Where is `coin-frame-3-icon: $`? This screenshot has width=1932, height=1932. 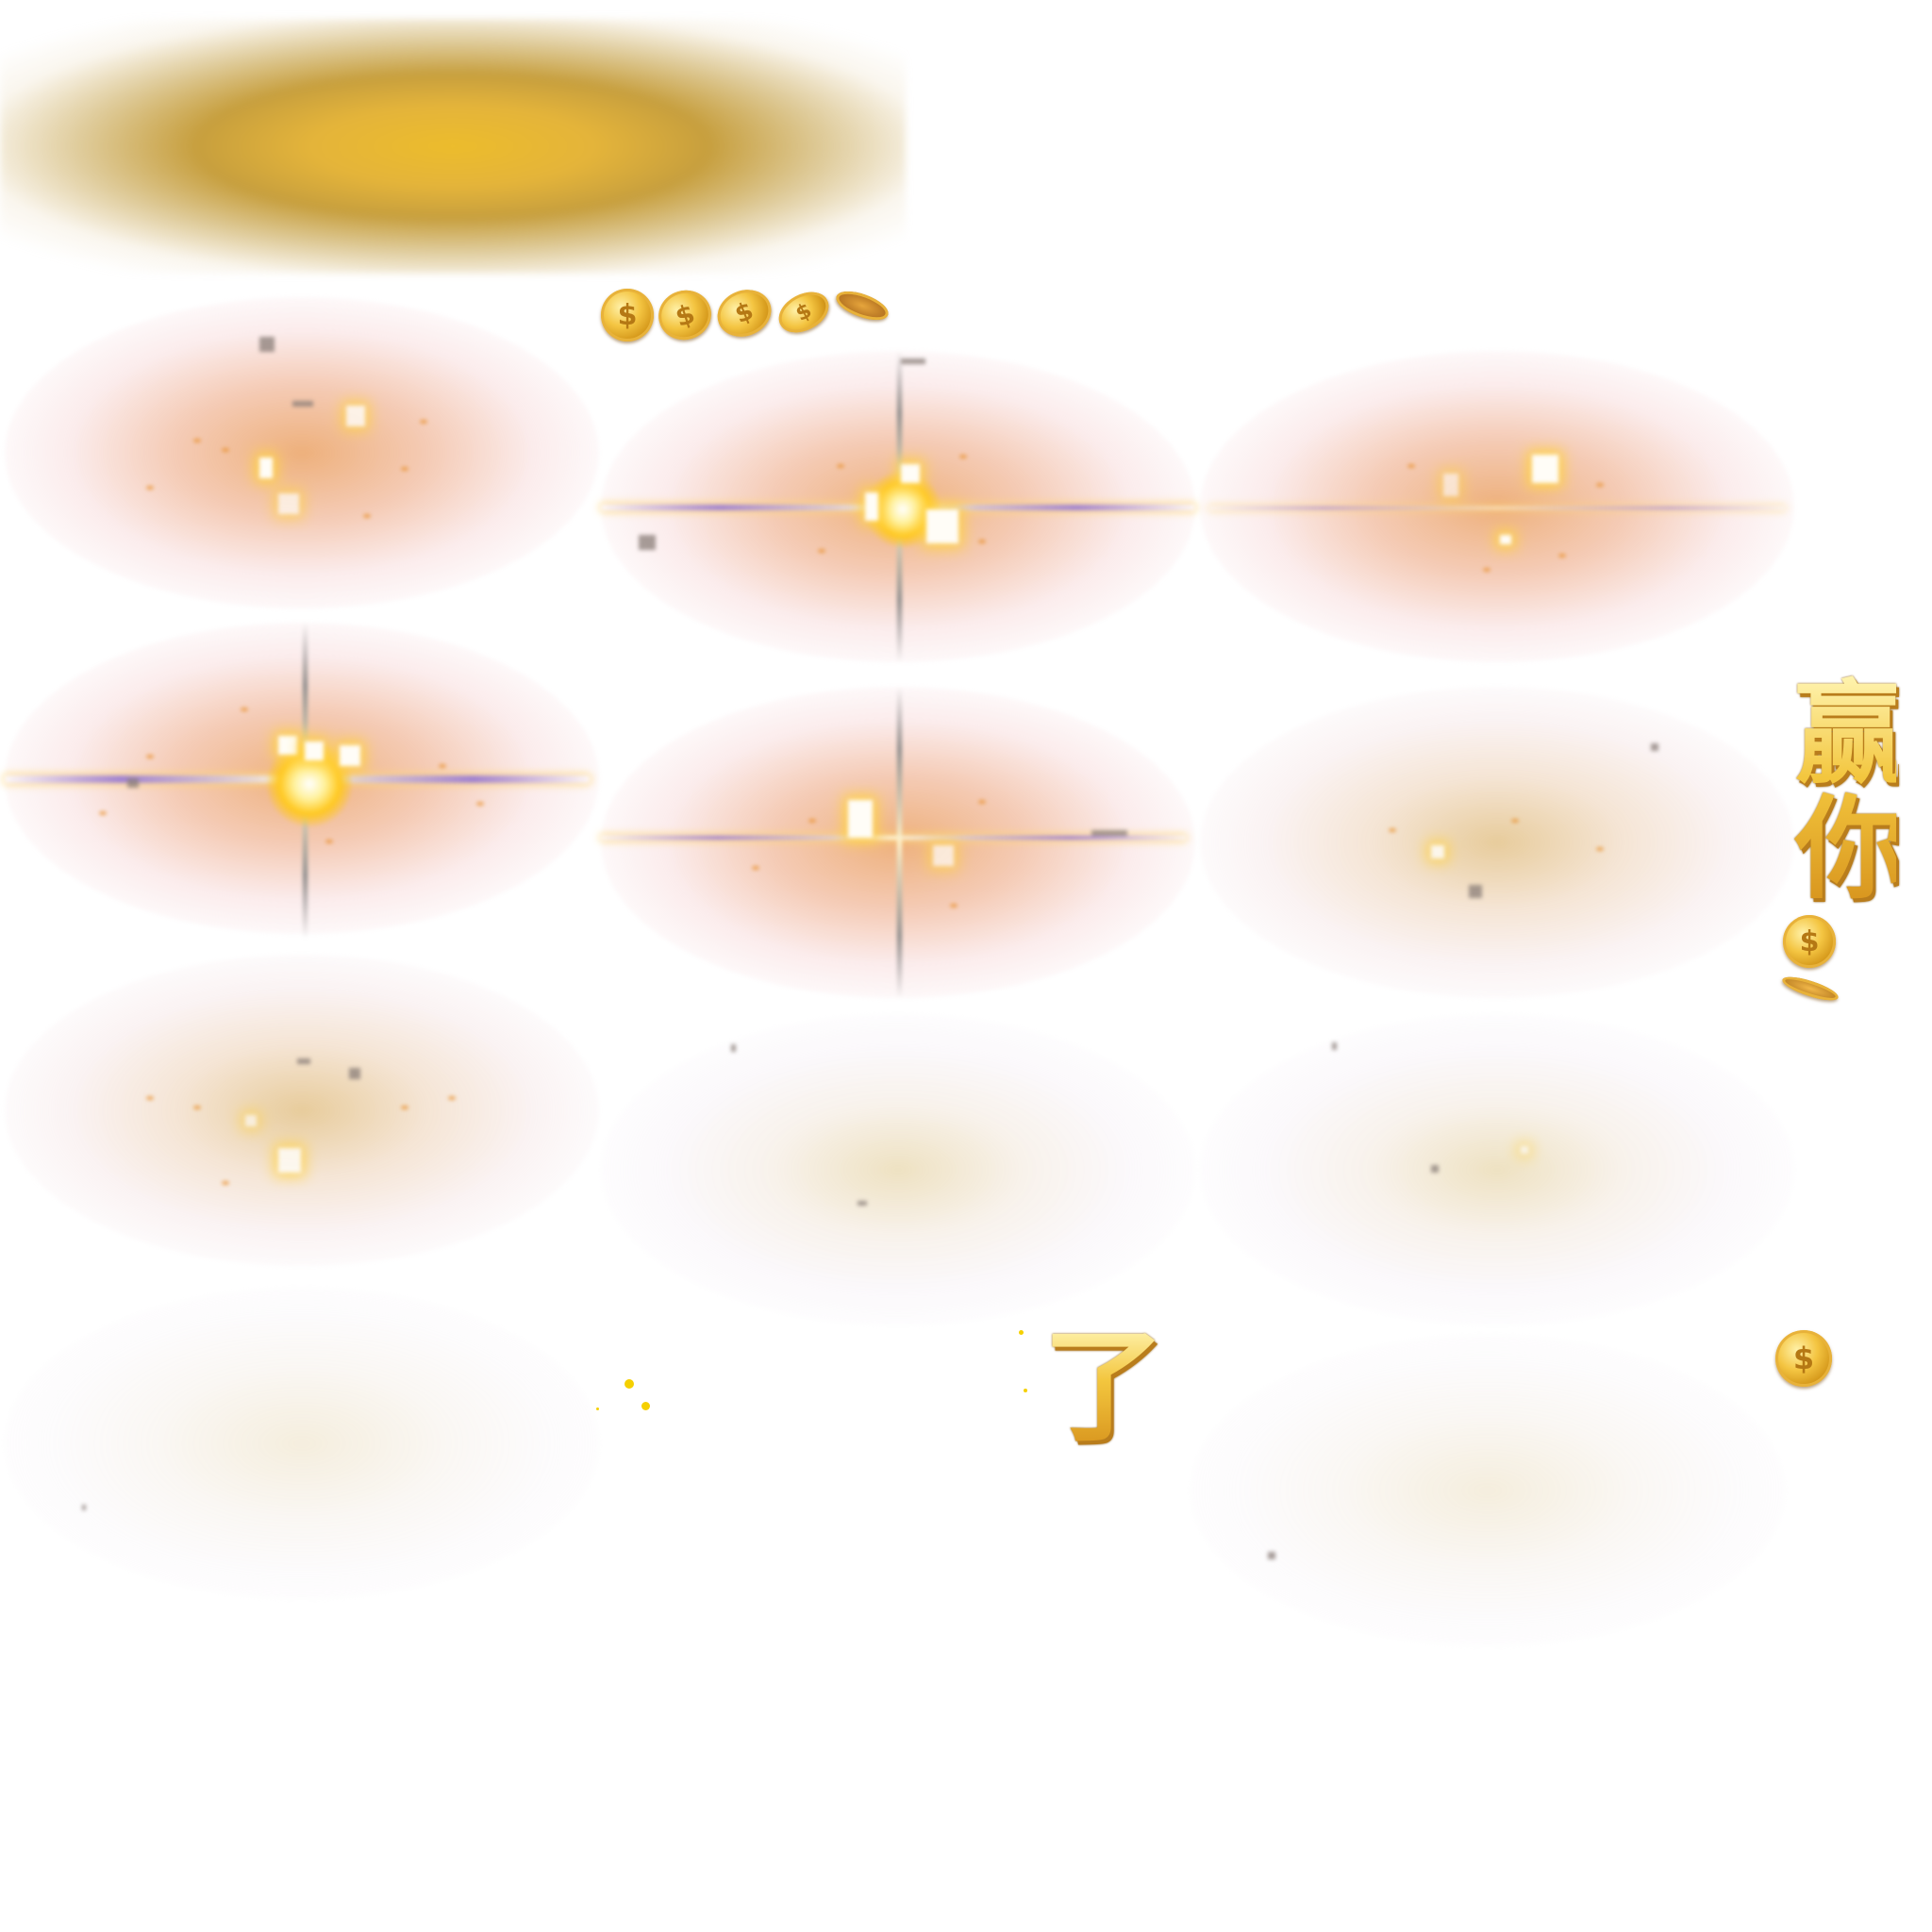 coin-frame-3-icon: $ is located at coordinates (744, 313).